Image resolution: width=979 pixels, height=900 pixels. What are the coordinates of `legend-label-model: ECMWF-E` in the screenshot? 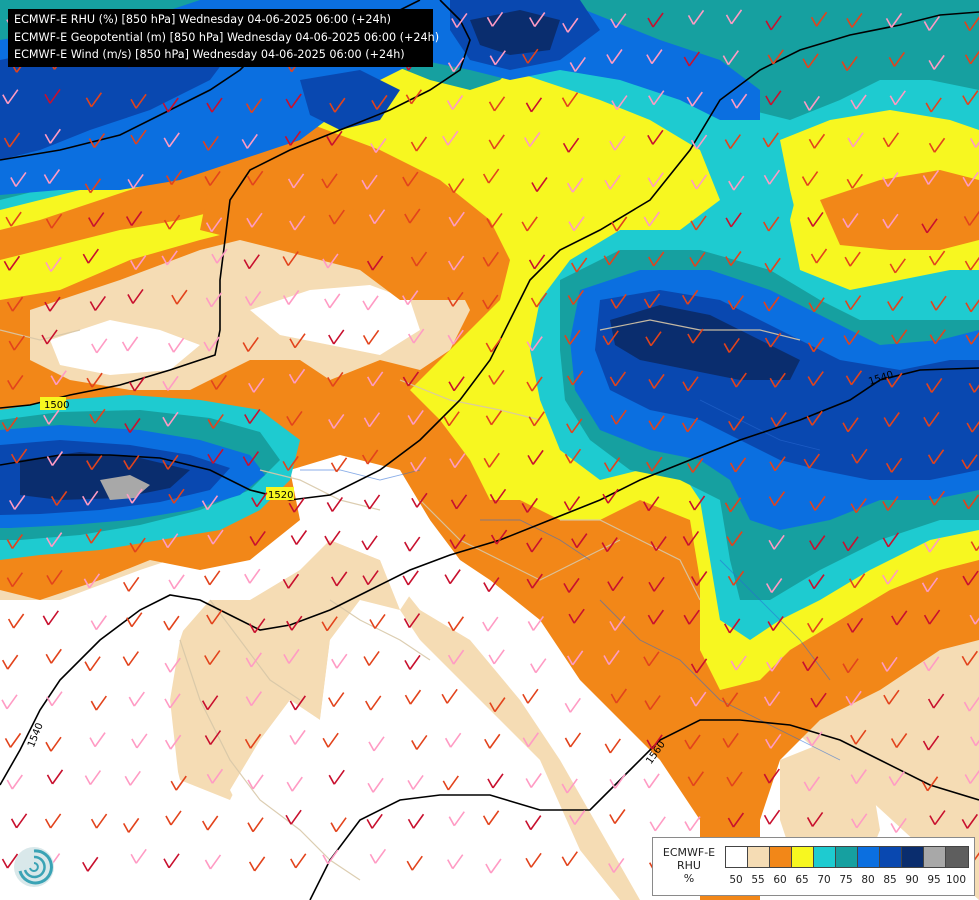 It's located at (689, 852).